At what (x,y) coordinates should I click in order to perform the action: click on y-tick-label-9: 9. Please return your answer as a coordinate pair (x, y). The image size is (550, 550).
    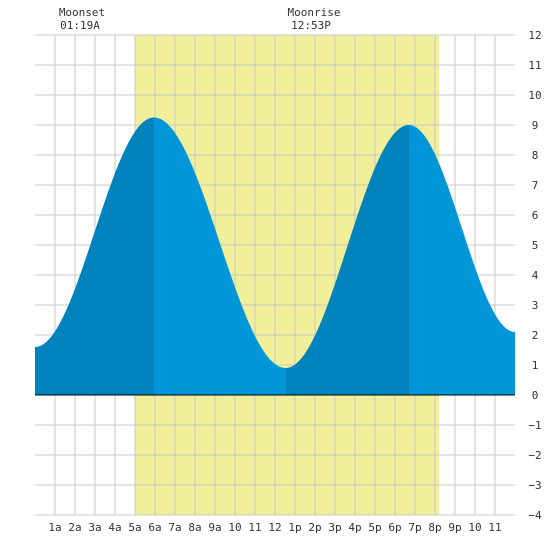
    Looking at the image, I should click on (535, 125).